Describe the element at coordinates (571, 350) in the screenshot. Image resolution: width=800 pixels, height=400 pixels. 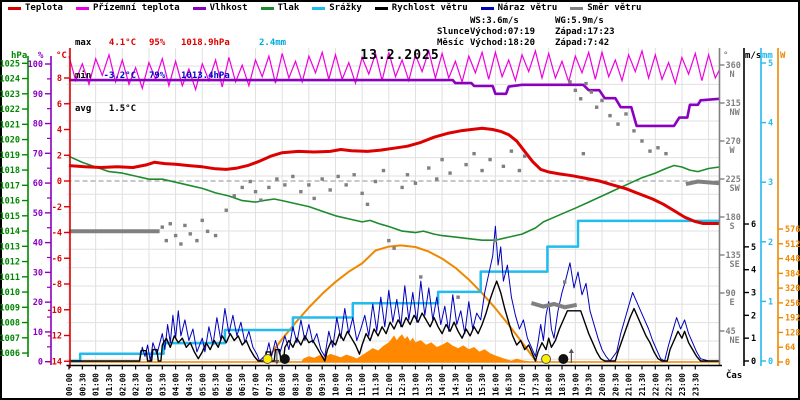
I see `moonrise-arrow-head` at that location.